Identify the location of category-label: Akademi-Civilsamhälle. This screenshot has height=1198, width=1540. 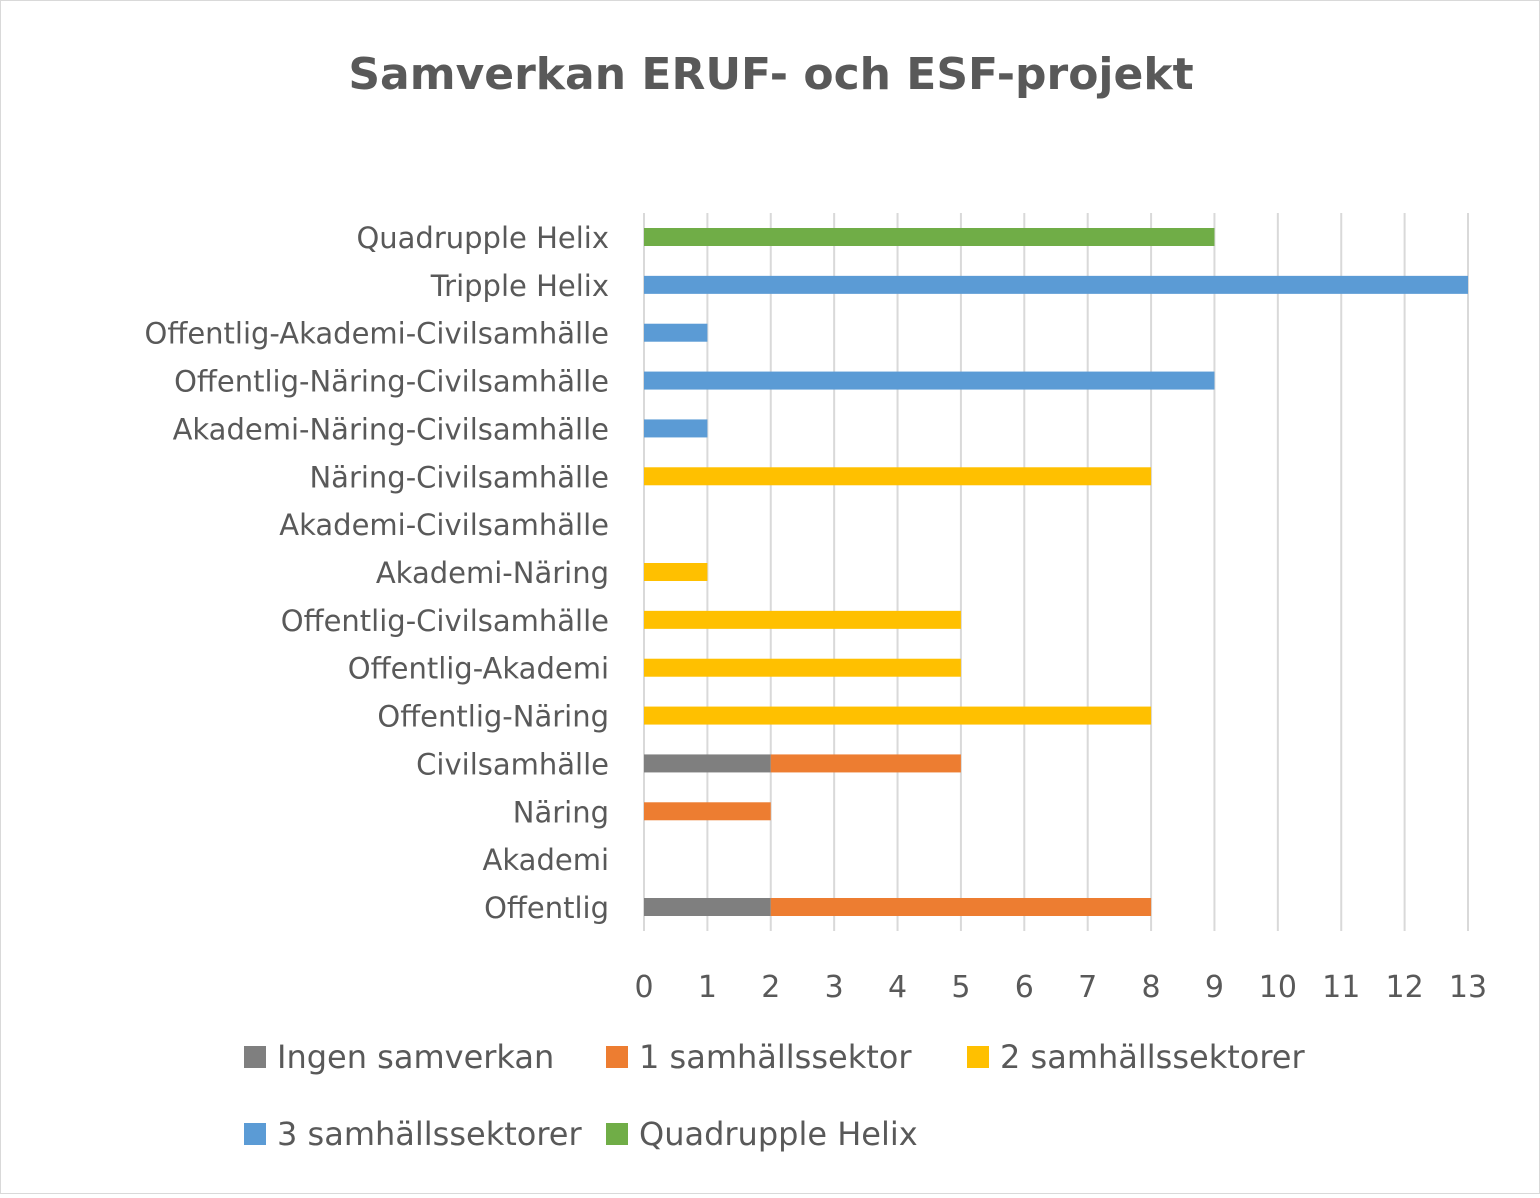
(444, 525).